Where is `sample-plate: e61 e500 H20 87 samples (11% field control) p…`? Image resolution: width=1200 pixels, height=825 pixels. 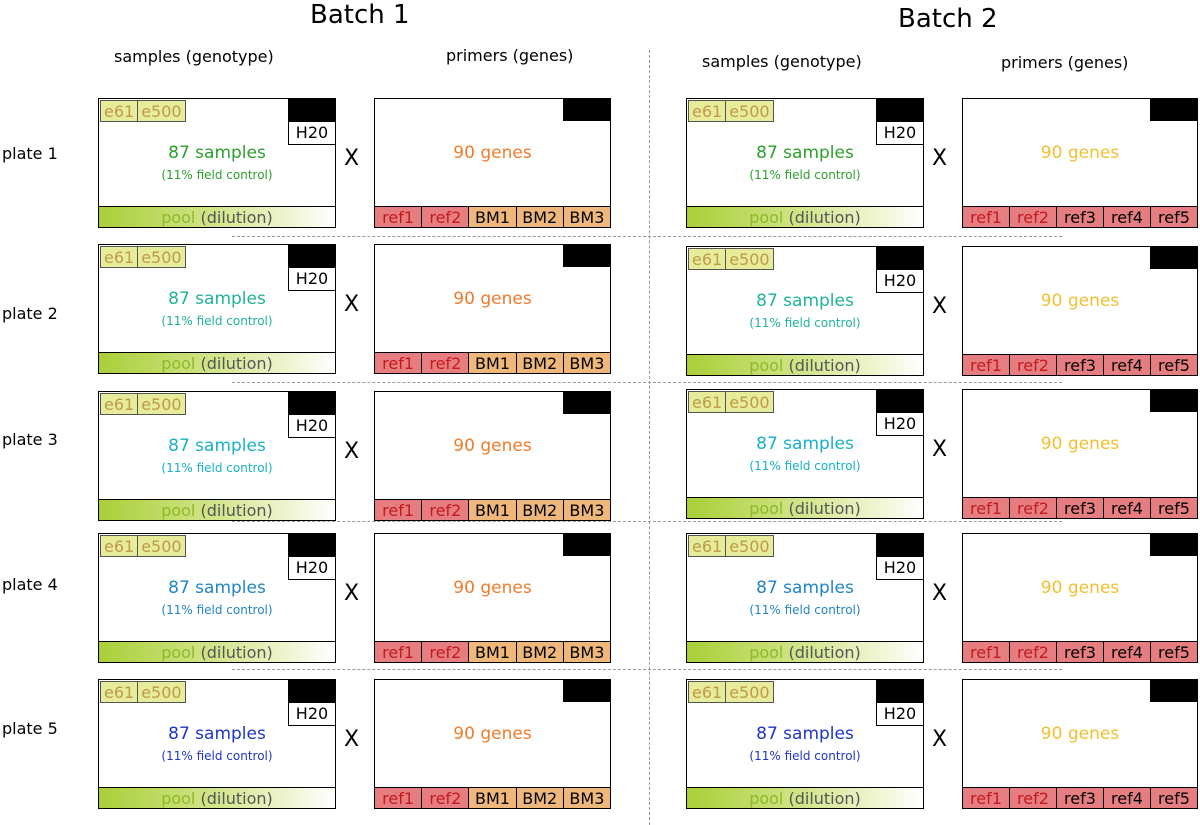
sample-plate: e61 e500 H20 87 samples (11% field control) p… is located at coordinates (805, 311).